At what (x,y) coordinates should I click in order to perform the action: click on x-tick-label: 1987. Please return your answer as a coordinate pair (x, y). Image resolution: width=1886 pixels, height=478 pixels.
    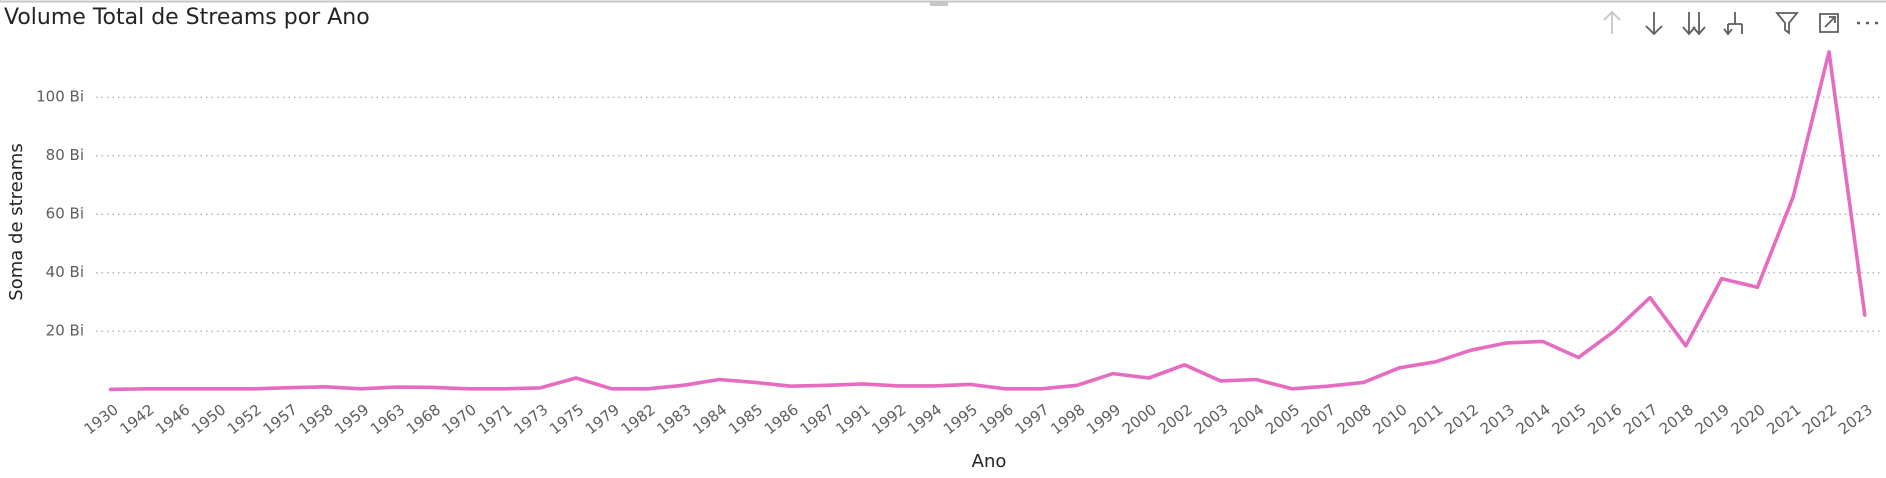
    Looking at the image, I should click on (817, 420).